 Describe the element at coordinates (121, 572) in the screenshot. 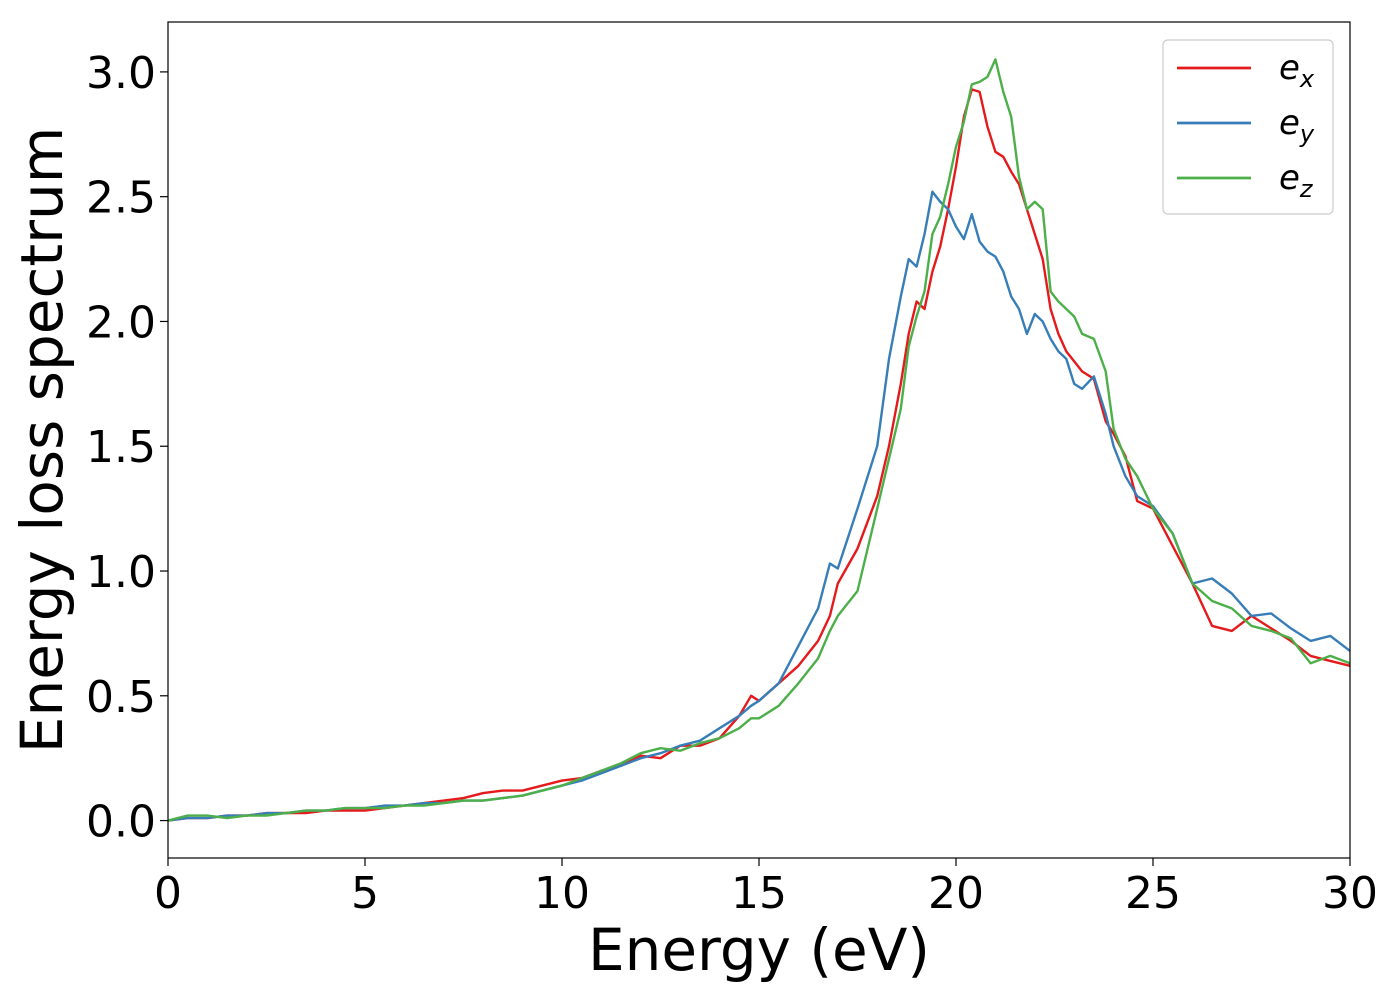

I see `y-tick-label: 1.0` at that location.